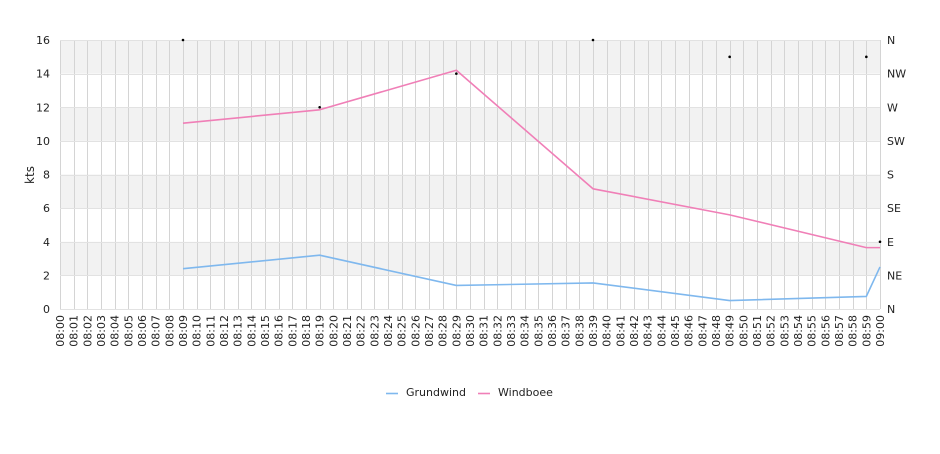  What do you see at coordinates (730, 331) in the screenshot?
I see `x-tick-label: 08:49` at bounding box center [730, 331].